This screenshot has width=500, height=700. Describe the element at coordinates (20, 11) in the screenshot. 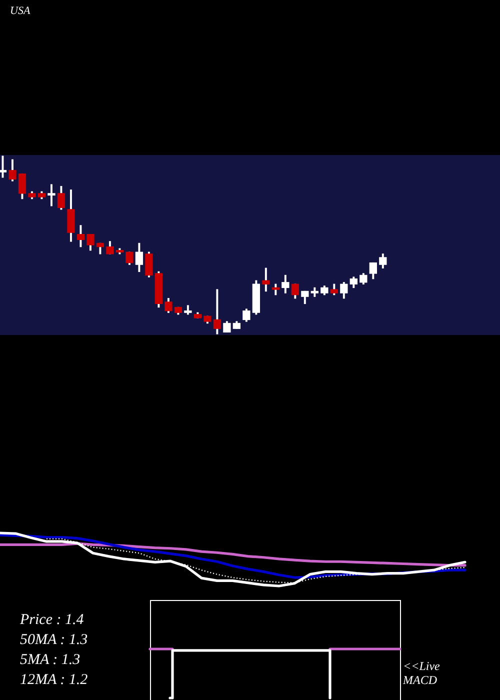

I see `chart-title: USA` at that location.